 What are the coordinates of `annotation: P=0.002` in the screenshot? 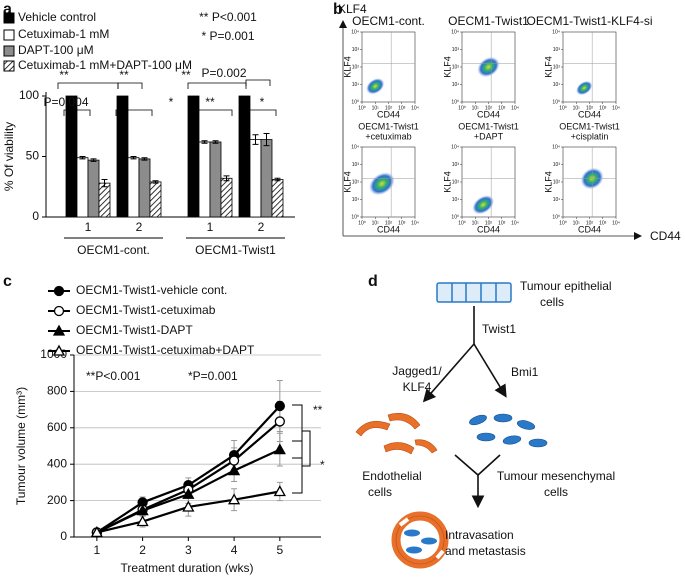 It's located at (223, 73).